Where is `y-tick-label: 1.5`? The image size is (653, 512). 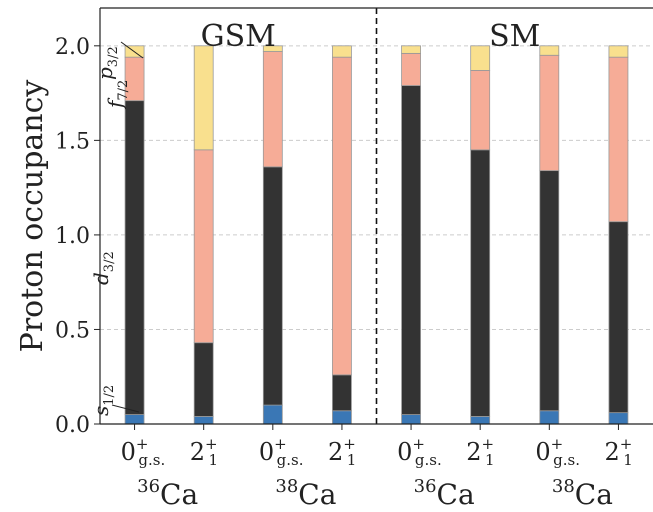
y-tick-label: 1.5 is located at coordinates (72, 141).